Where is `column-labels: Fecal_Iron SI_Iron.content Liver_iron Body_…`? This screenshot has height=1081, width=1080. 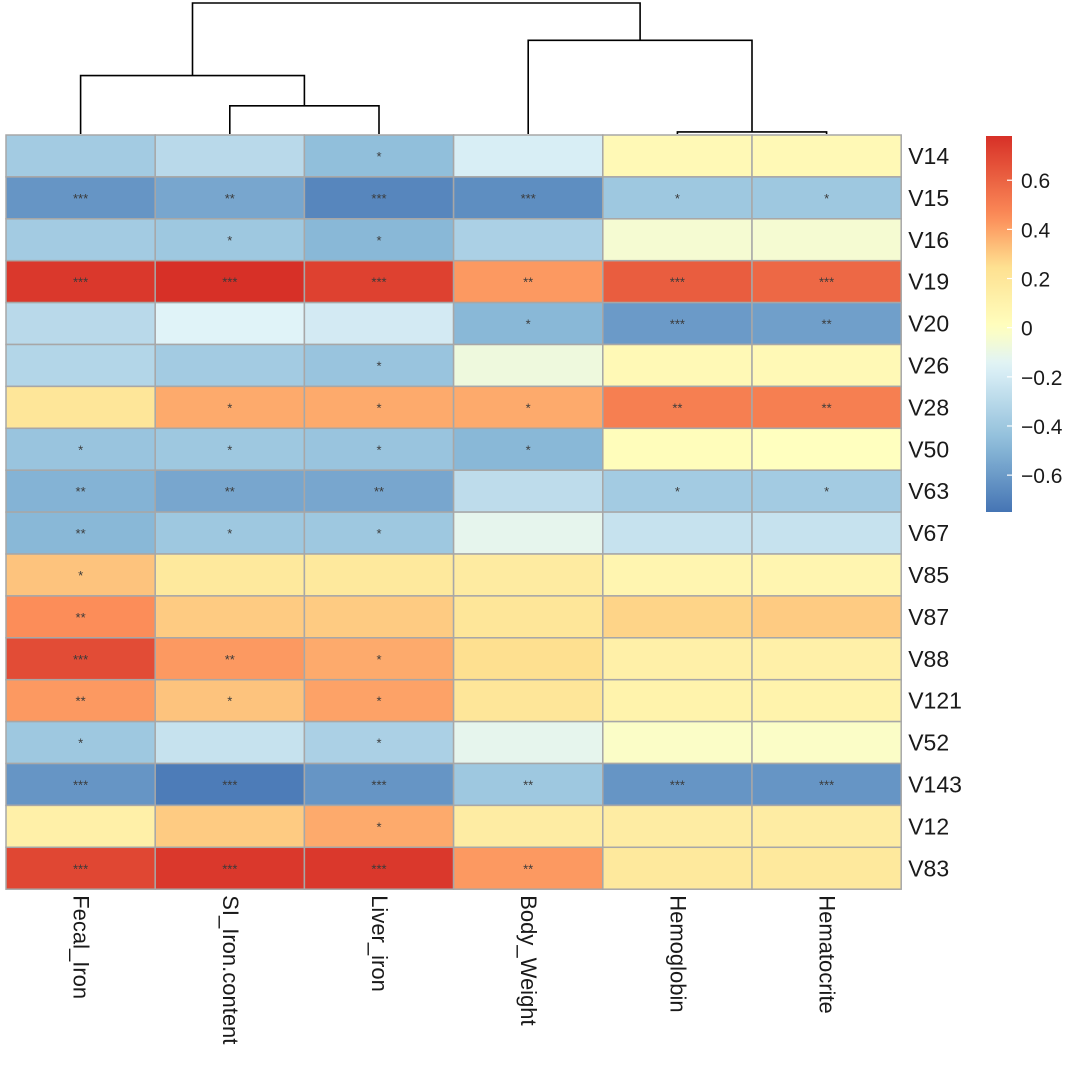 column-labels: Fecal_Iron SI_Iron.content Liver_iron Body_… is located at coordinates (454, 969).